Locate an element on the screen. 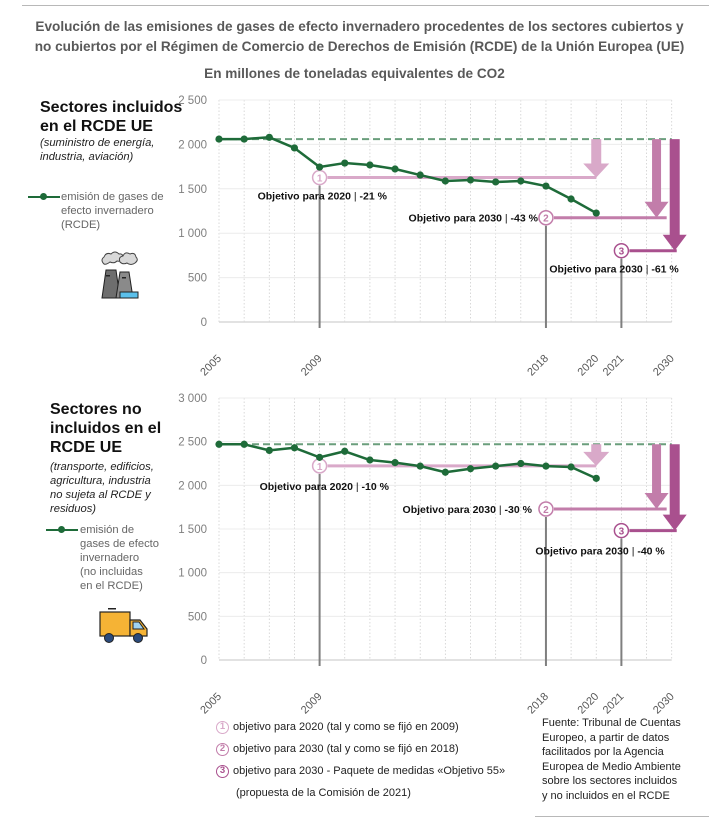  target-1-label: Objetivo para 2020 | -21 % is located at coordinates (323, 197).